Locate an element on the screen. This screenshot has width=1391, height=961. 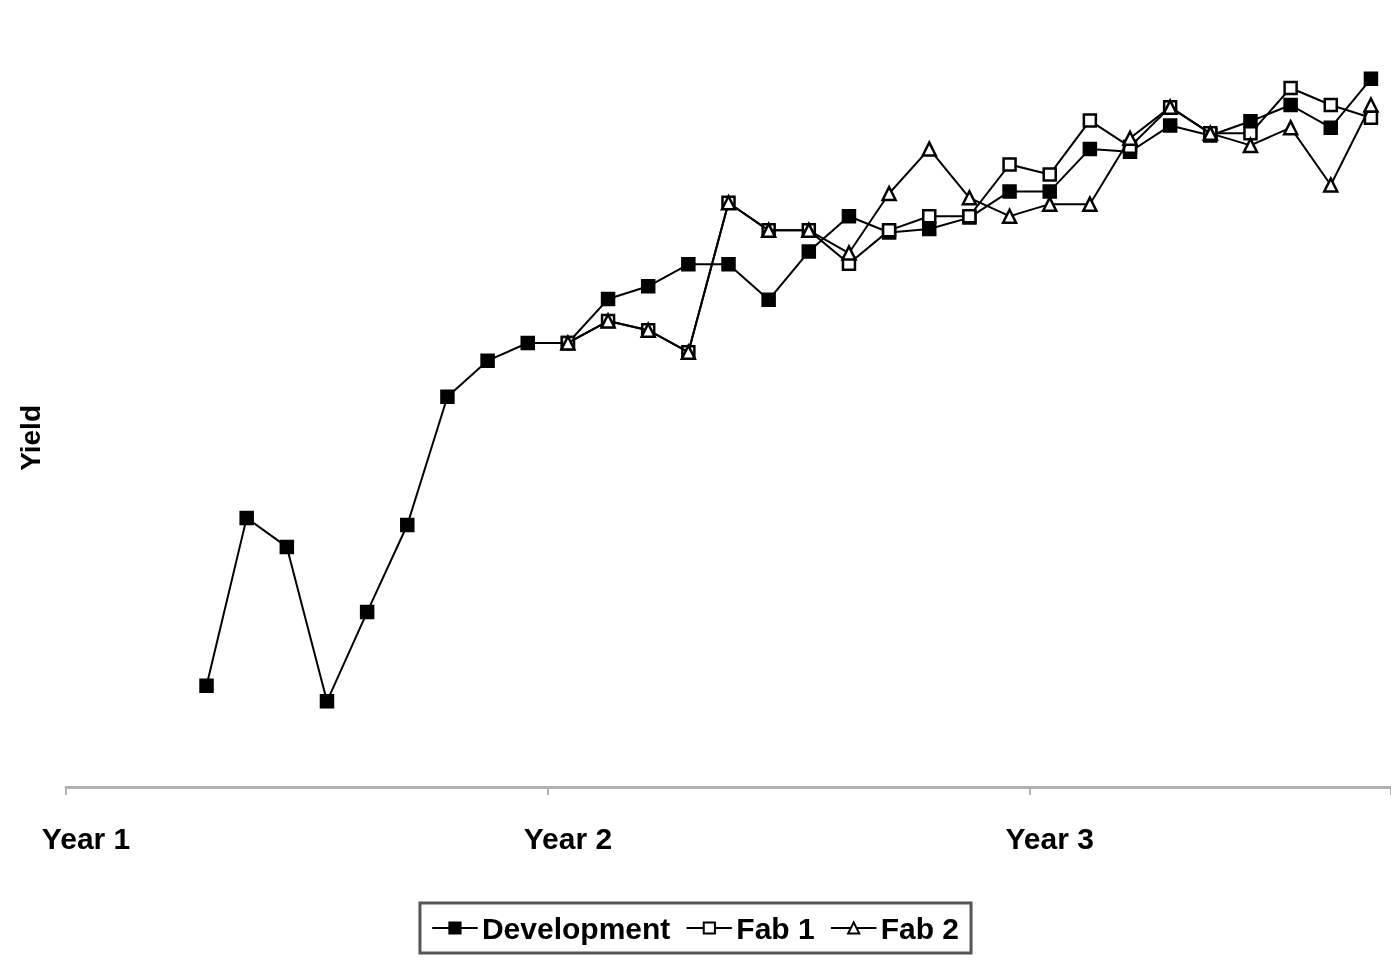
legend-label: Development is located at coordinates (576, 928).